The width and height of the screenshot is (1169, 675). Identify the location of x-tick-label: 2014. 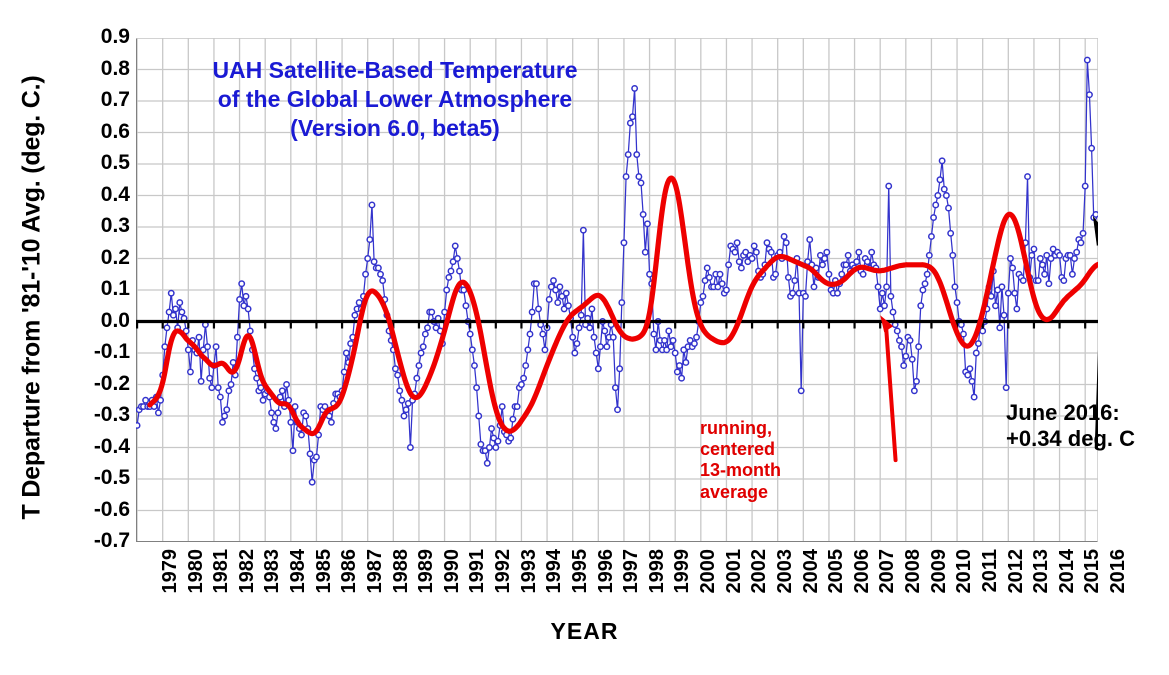
(1066, 571).